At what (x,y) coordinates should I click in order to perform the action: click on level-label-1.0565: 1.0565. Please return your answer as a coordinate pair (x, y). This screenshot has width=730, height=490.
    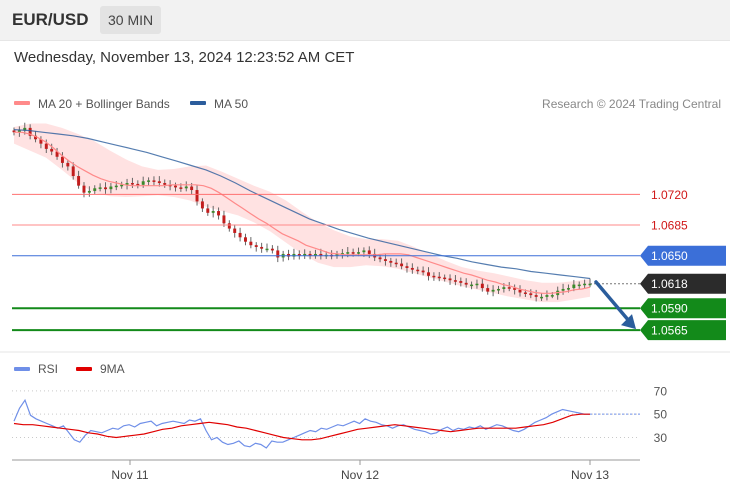
    Looking at the image, I should click on (669, 331).